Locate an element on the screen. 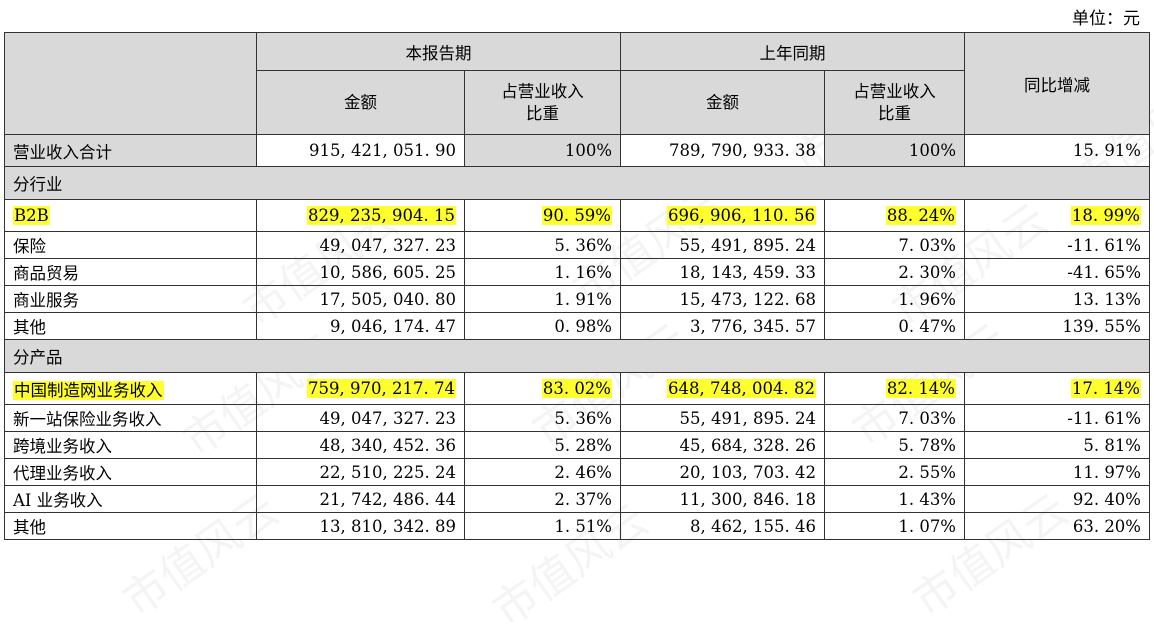 The width and height of the screenshot is (1154, 639). total-label: 营业收入合计 is located at coordinates (130, 150).